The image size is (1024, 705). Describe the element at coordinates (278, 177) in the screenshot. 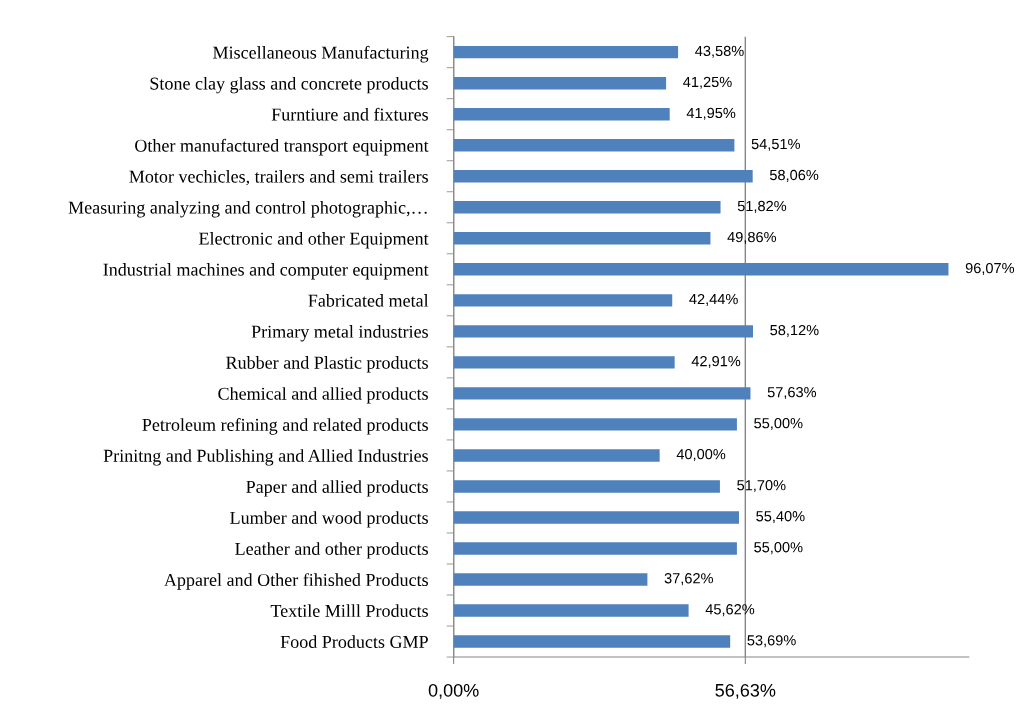

I see `y-tick-label: Motor vechicles, trailers and semi trailers` at that location.